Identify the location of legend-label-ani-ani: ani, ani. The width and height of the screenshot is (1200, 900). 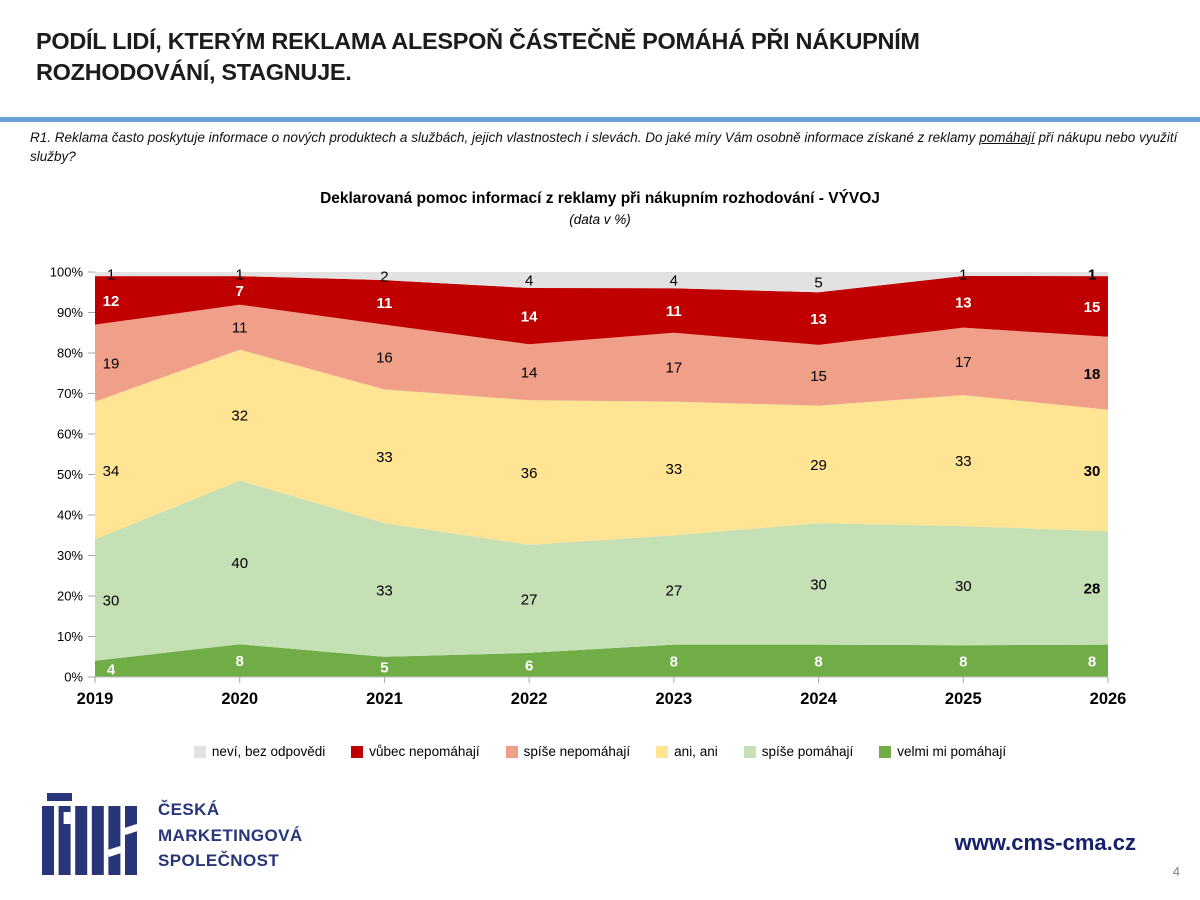
(696, 751).